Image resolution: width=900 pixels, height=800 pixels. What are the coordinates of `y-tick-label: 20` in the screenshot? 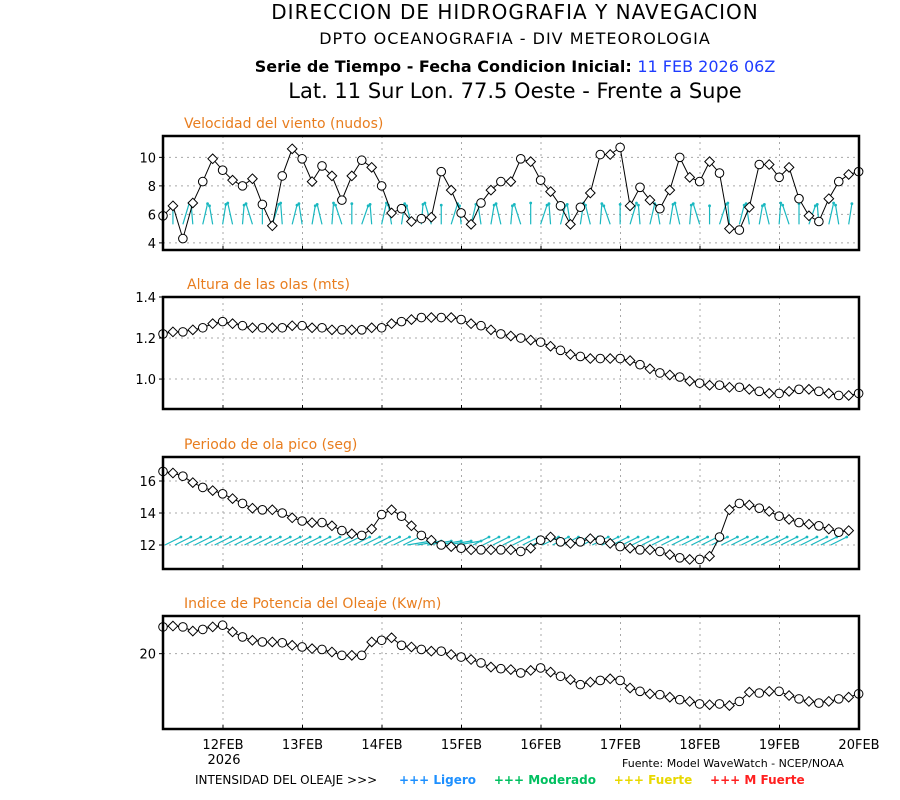 It's located at (147, 655).